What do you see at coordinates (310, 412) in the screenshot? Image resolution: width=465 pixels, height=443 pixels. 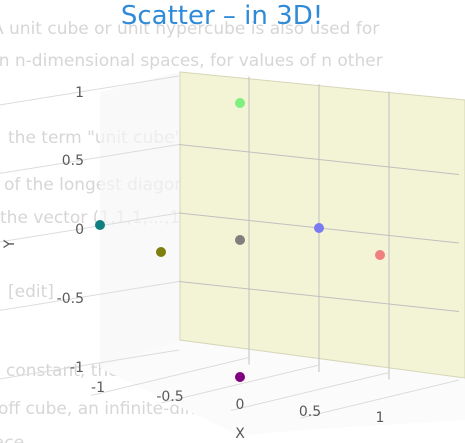 I see `x-tick-label: 0.5` at bounding box center [310, 412].